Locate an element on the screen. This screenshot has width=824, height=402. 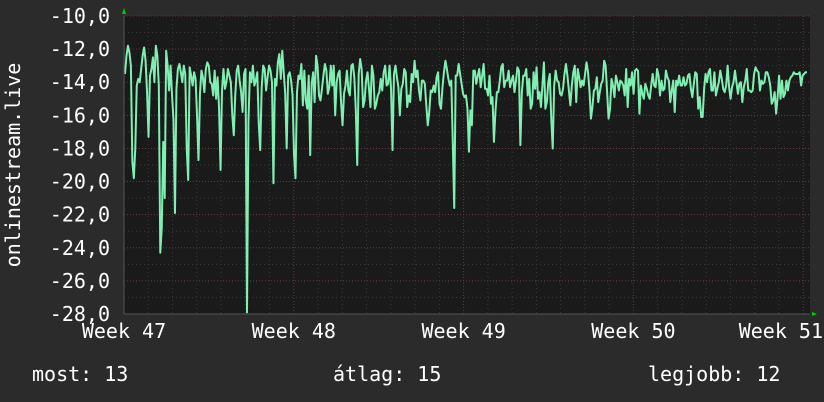
y-tick-label: -18,0 is located at coordinates (80, 148).